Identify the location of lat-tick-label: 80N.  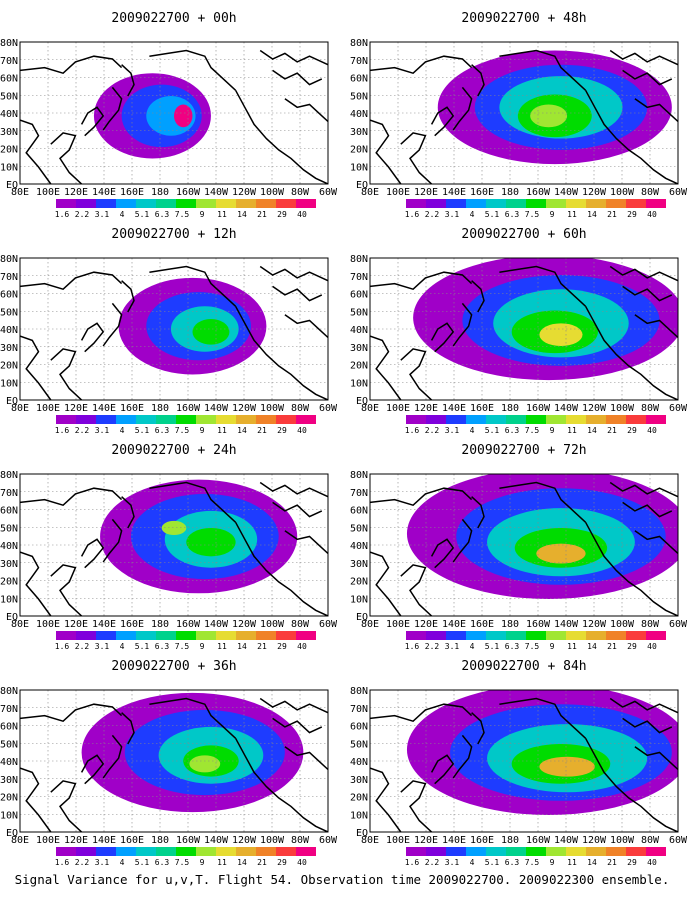
(359, 691).